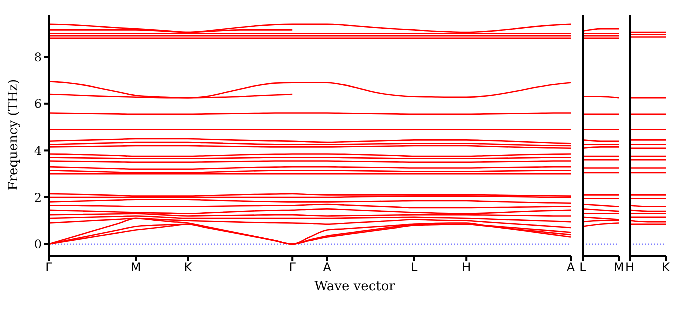 The image size is (683, 310). I want to click on y-axis-title: Frequency (THz), so click(14, 135).